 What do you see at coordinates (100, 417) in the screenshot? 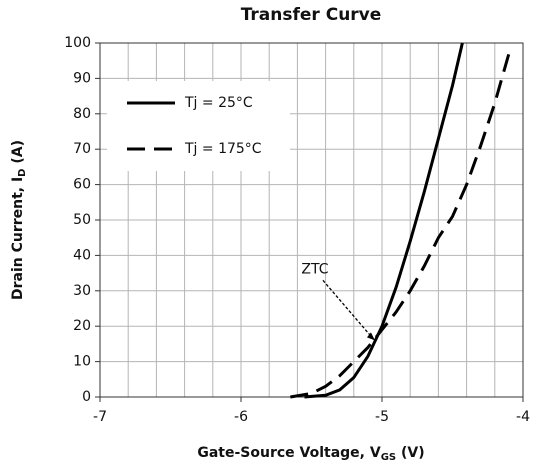
I see `x-tick-label: -7` at bounding box center [100, 417].